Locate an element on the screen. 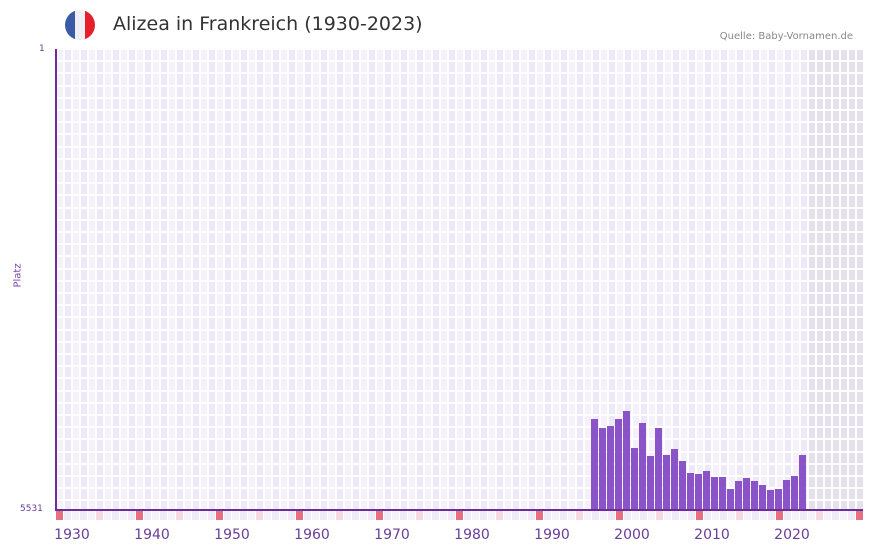  bar-2013 is located at coordinates (730, 499).